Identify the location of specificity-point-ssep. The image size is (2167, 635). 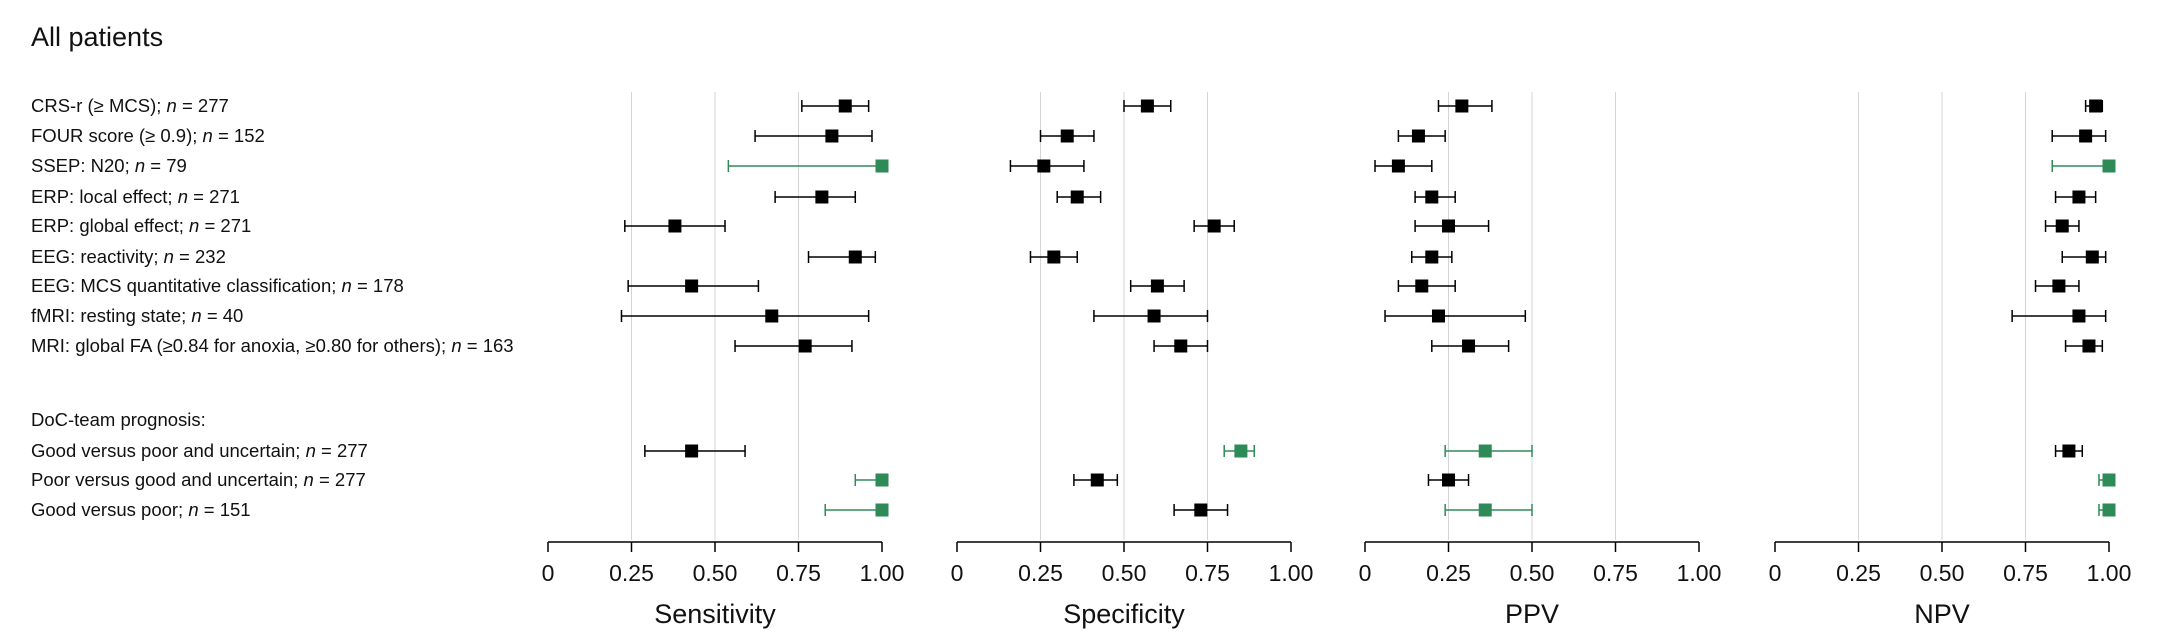
(1044, 166).